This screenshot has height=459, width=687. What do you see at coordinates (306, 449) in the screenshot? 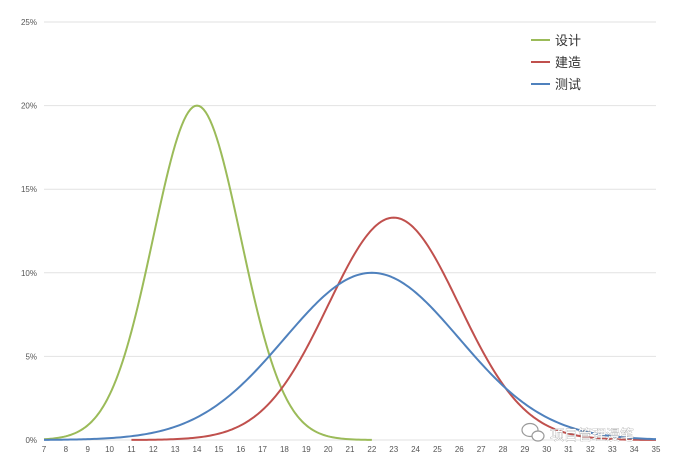
I see `x-tick-label: 19` at bounding box center [306, 449].